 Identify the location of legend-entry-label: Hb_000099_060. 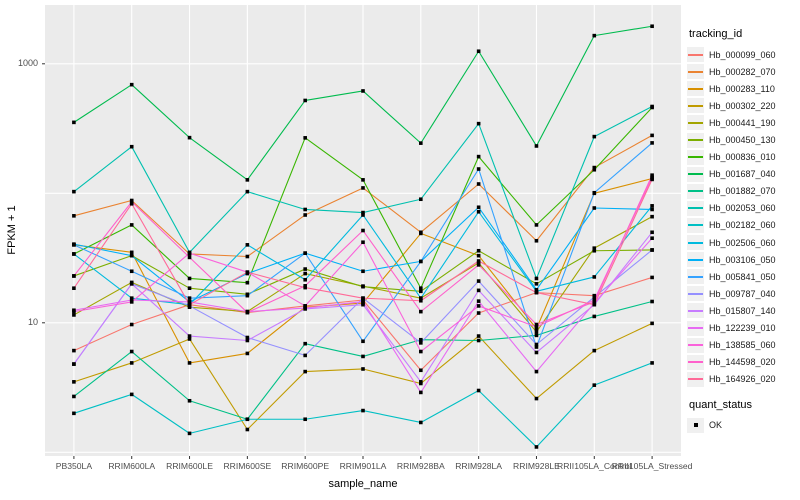
(742, 54).